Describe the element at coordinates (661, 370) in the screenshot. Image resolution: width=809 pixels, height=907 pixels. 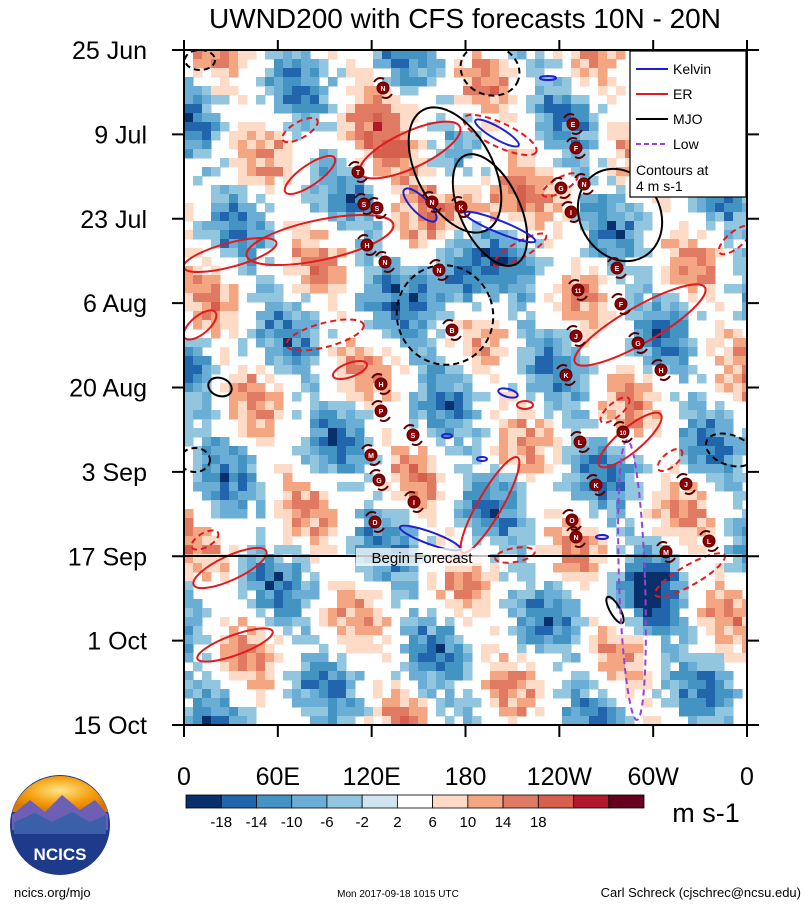
I see `tc-marker: H` at that location.